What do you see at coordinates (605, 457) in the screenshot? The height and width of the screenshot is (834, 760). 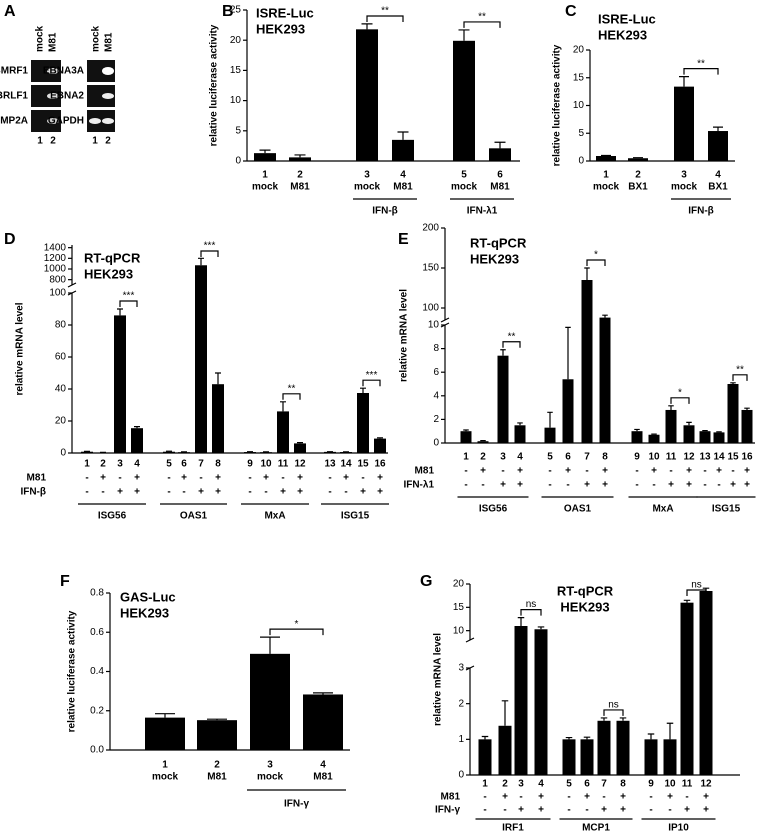 I see `x-tick-label: 8` at bounding box center [605, 457].